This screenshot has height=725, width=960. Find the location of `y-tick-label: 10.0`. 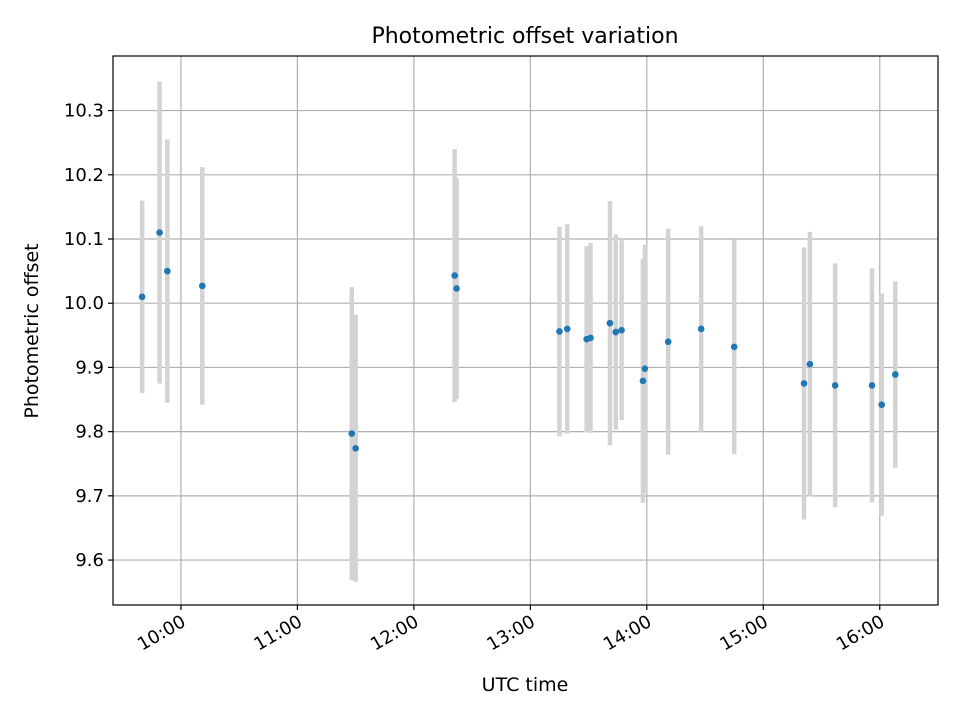

y-tick-label: 10.0 is located at coordinates (84, 303).